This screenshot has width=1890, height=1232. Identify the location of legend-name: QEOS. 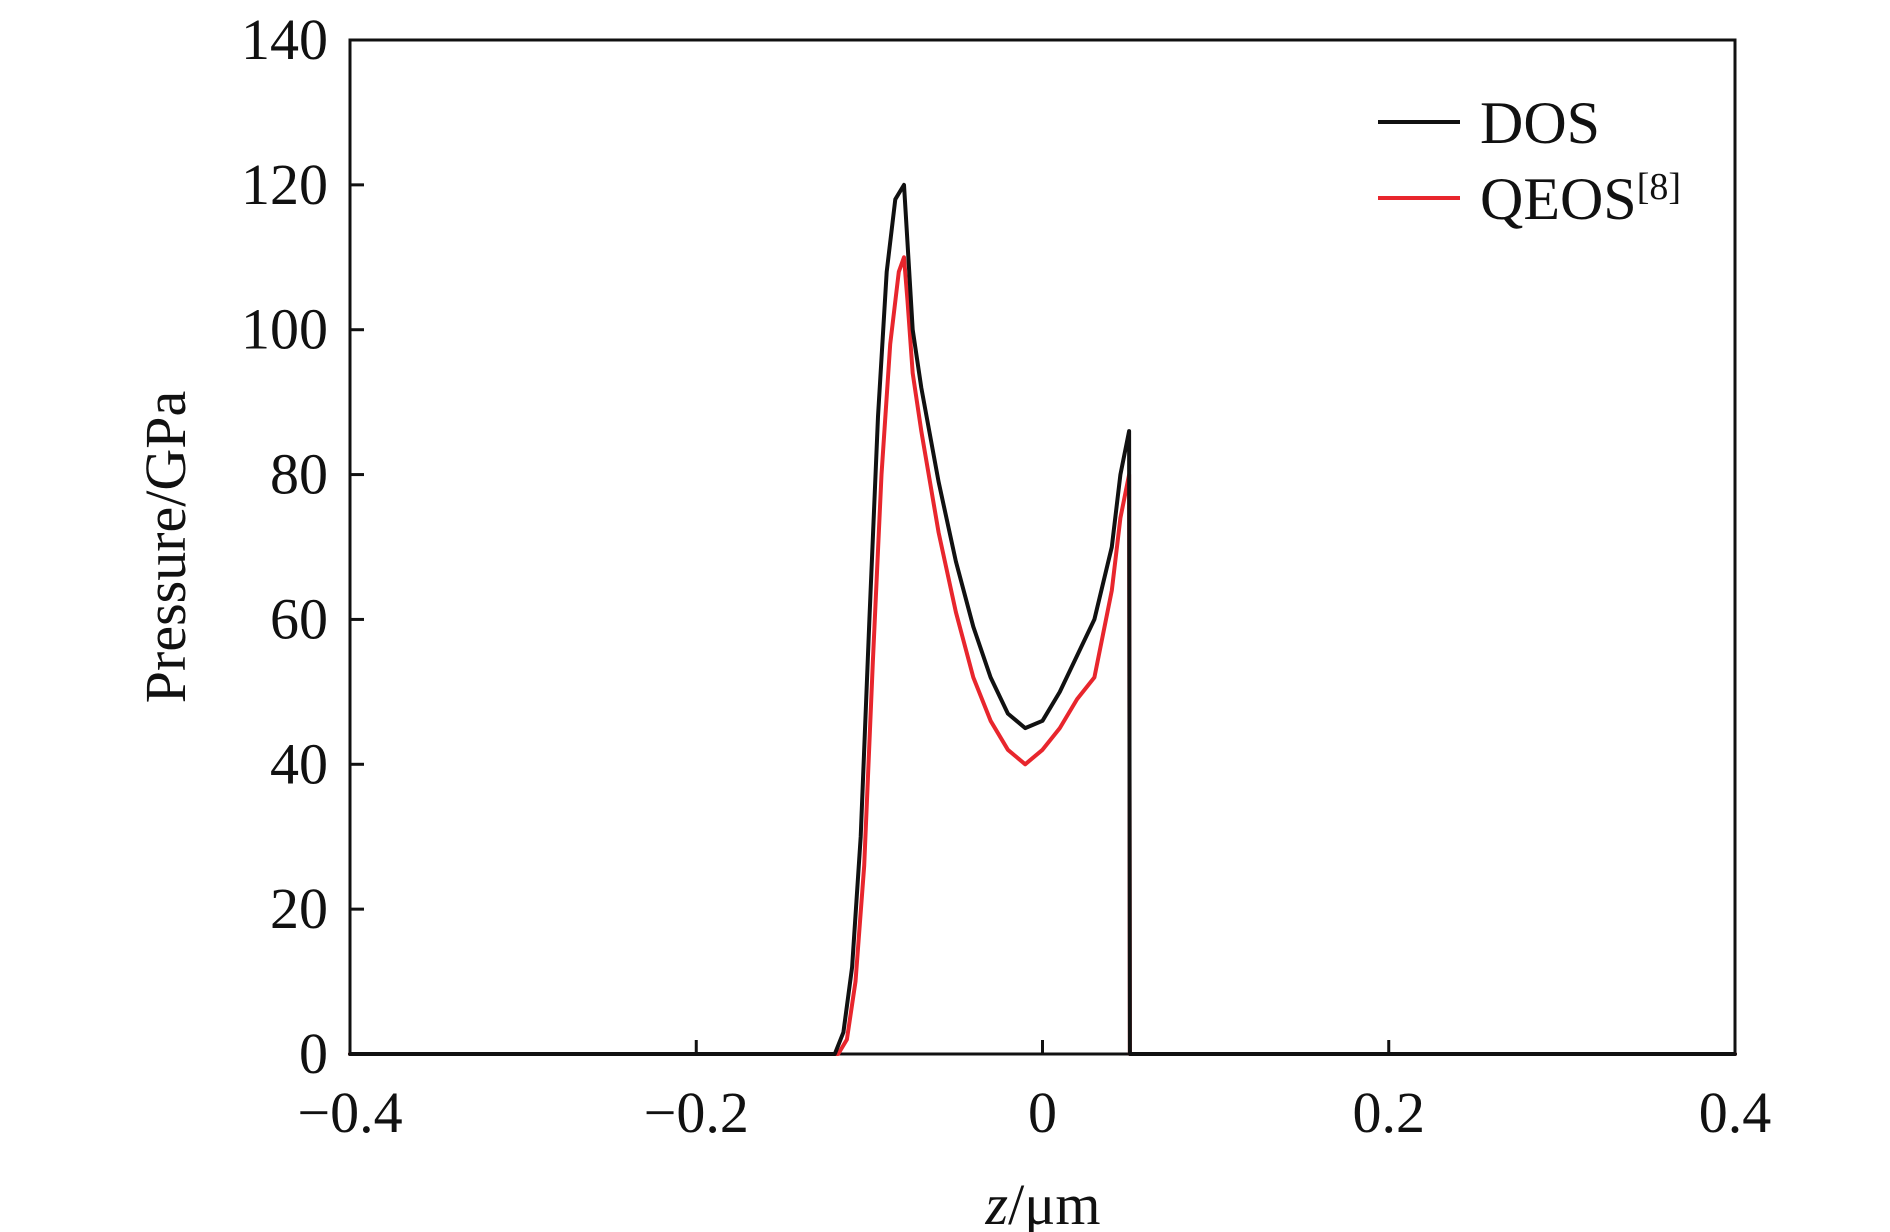
(1558, 199).